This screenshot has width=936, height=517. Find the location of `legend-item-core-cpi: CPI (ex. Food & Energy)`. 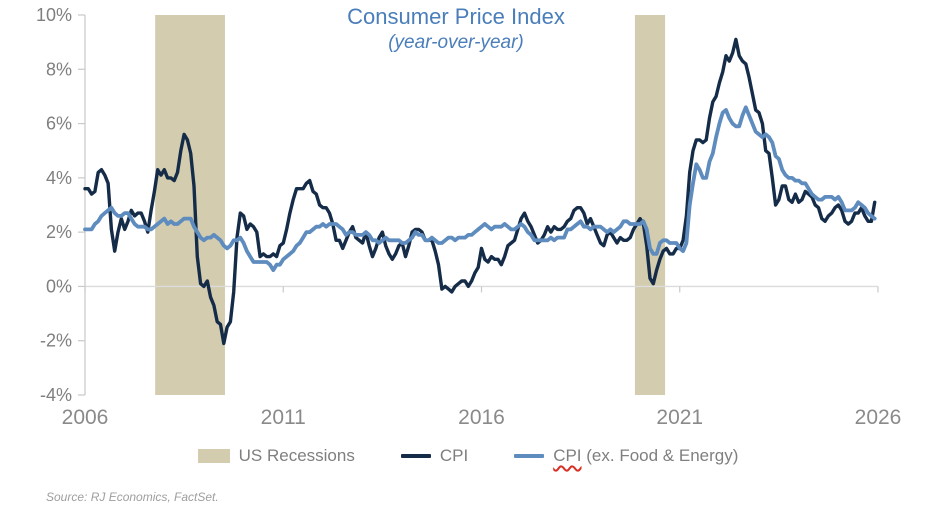

legend-item-core-cpi: CPI (ex. Food & Energy) is located at coordinates (626, 456).